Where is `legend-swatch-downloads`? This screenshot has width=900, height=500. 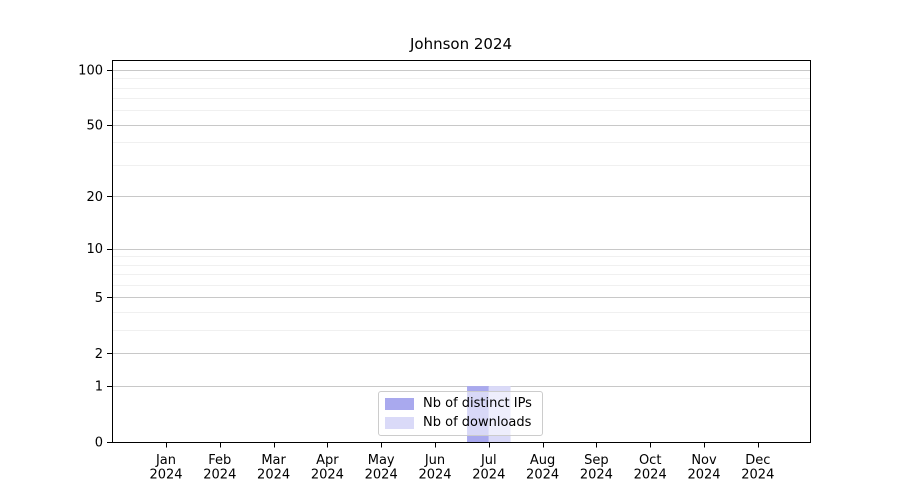 legend-swatch-downloads is located at coordinates (399, 422).